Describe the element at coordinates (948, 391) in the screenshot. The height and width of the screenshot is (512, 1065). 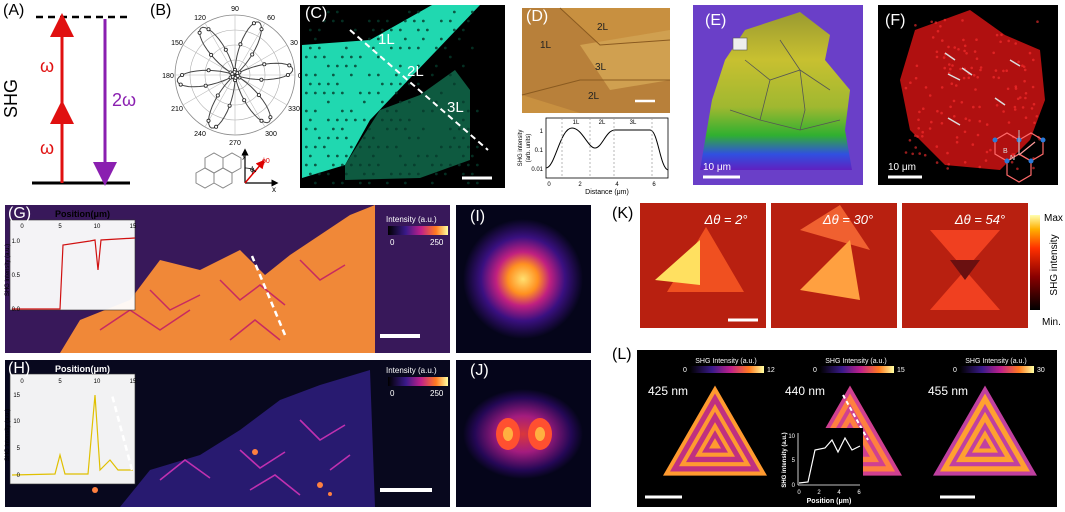
I see `panel-l-wavelength-3: 455 nm` at that location.